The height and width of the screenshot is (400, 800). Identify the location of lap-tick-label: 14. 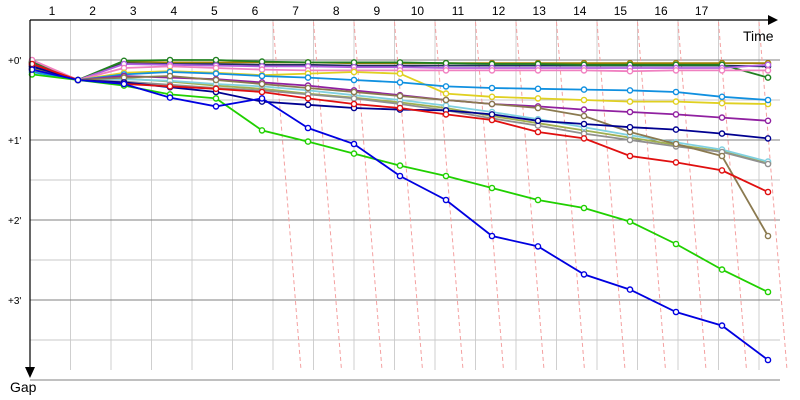
(580, 11).